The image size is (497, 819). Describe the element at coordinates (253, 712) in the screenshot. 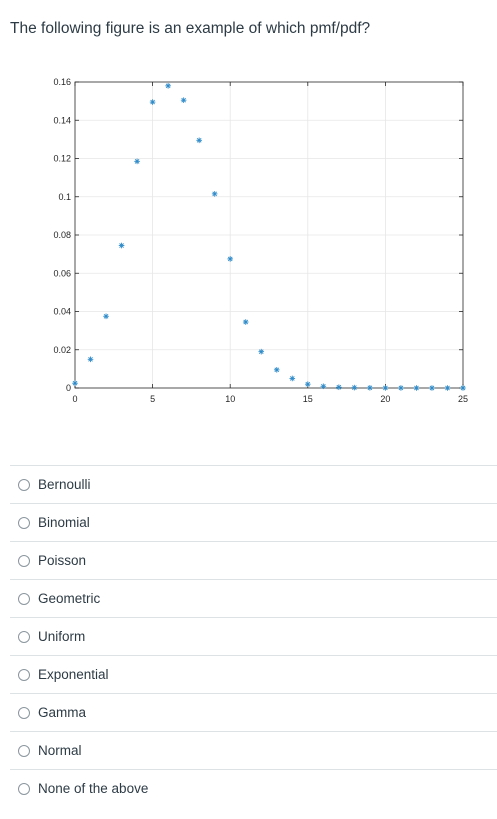

I see `option-gamma: Gamma` at that location.